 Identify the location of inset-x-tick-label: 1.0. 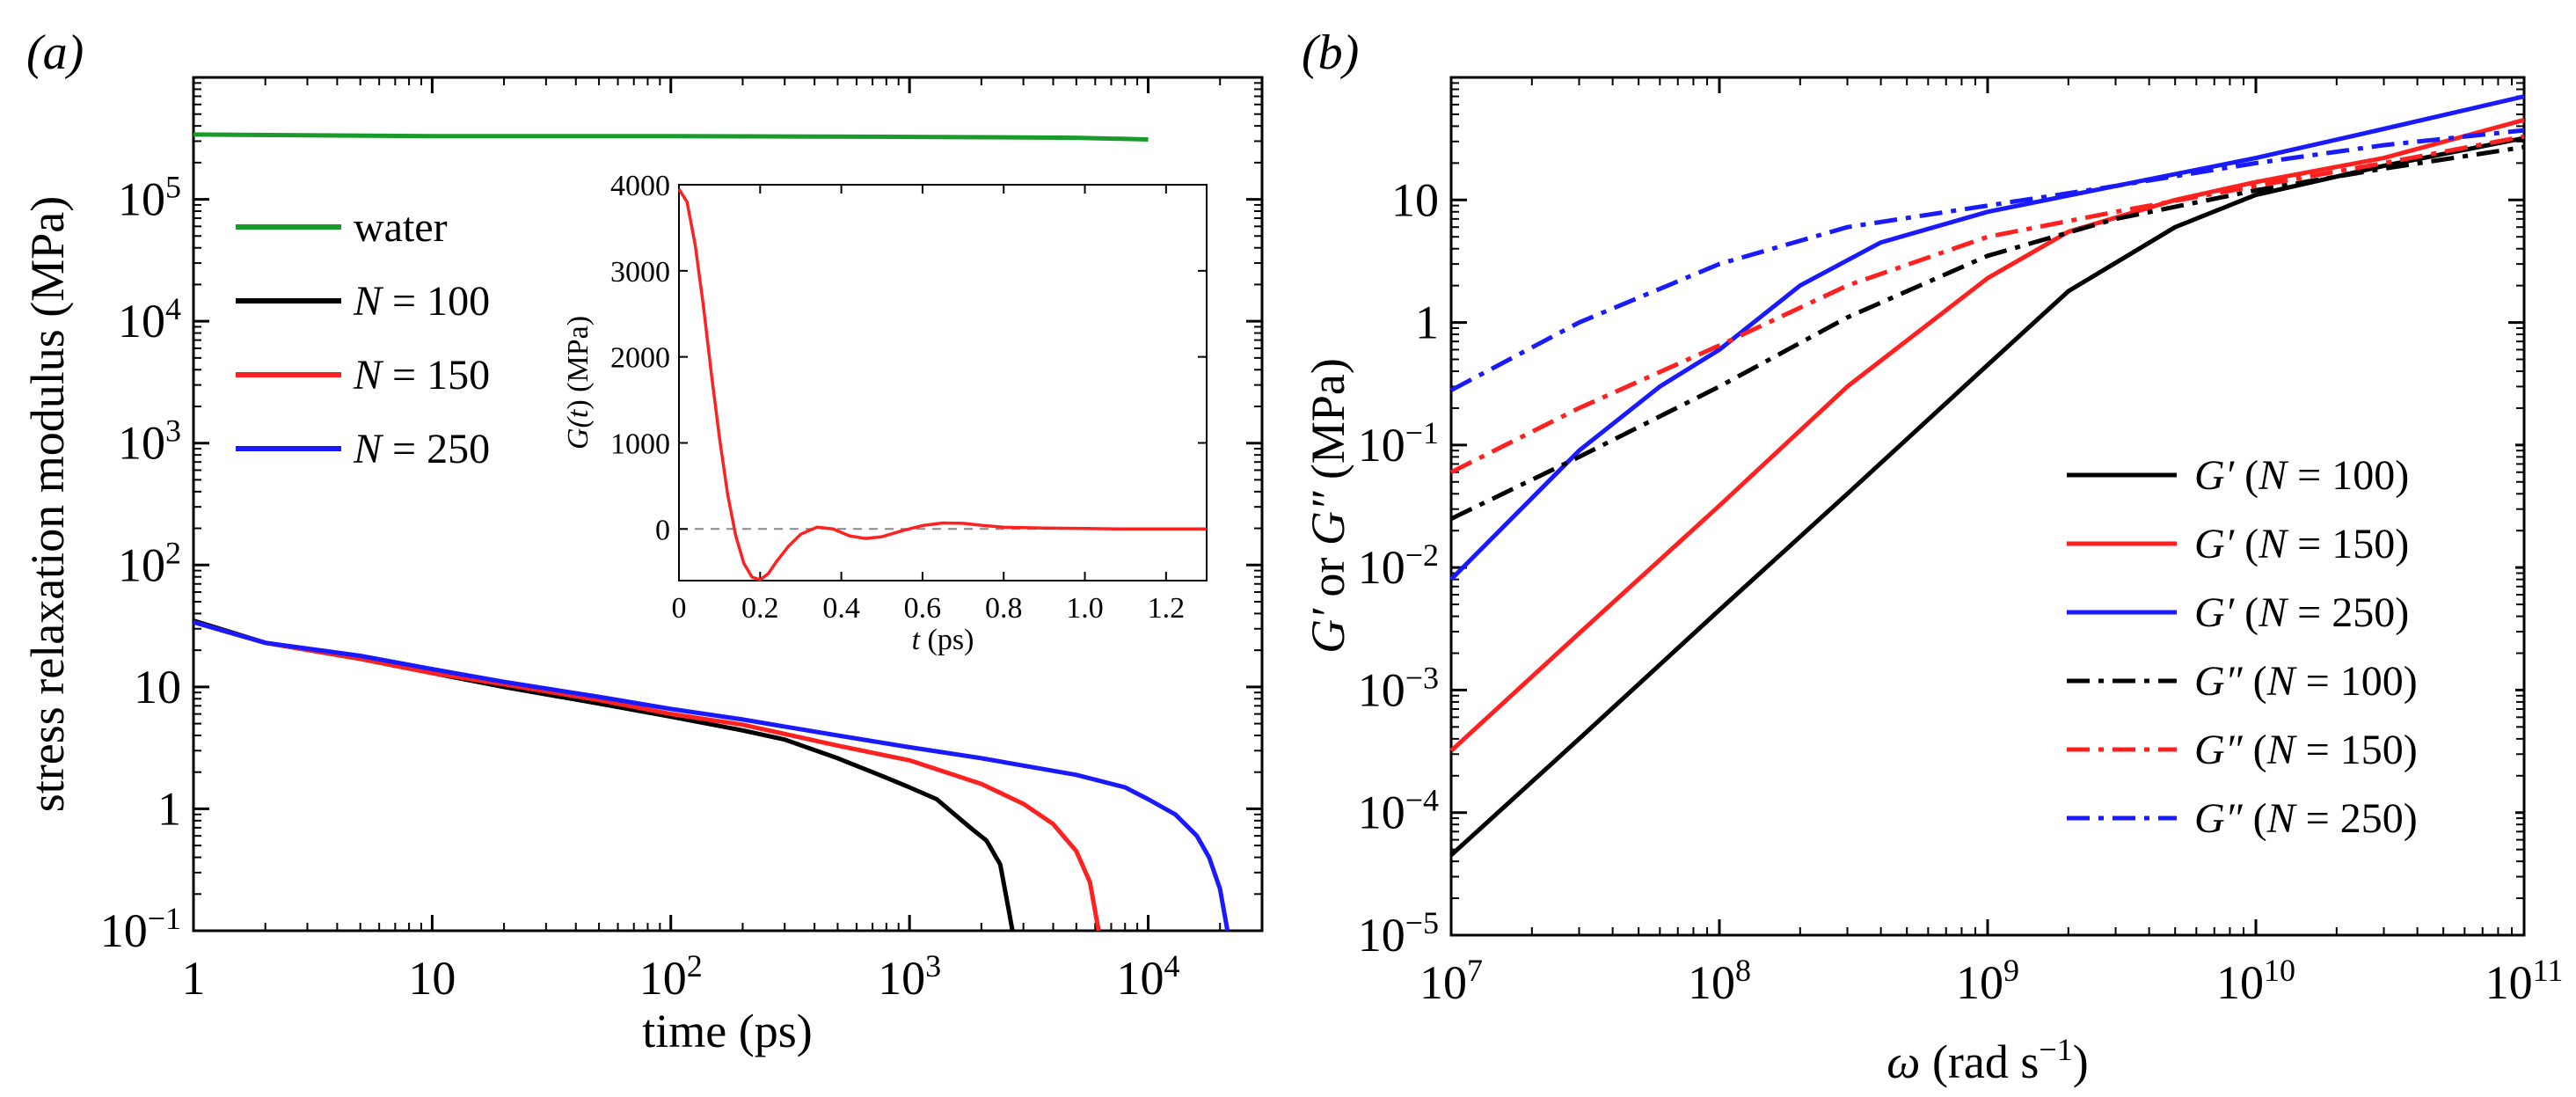
(1085, 608).